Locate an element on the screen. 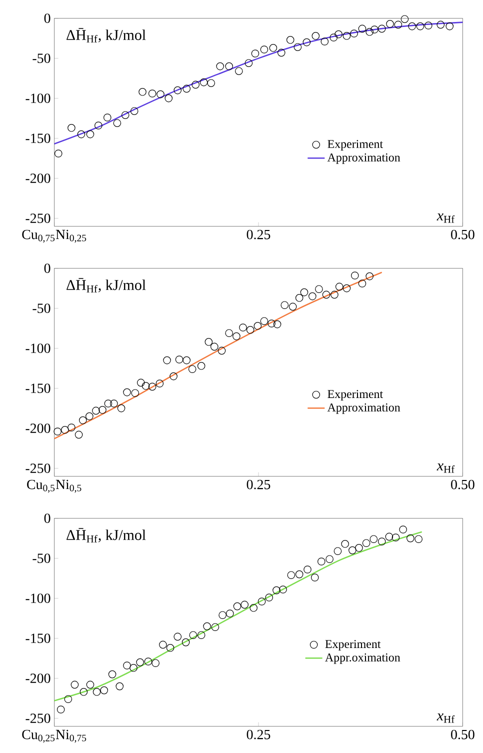  y-tick-label: 0 is located at coordinates (47, 519).